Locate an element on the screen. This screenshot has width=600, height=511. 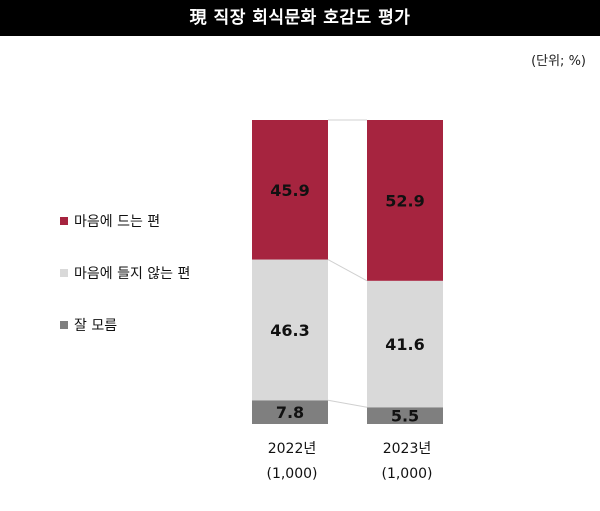
legend-label-dislike: 마음에 들지 않는 편 is located at coordinates (132, 274).